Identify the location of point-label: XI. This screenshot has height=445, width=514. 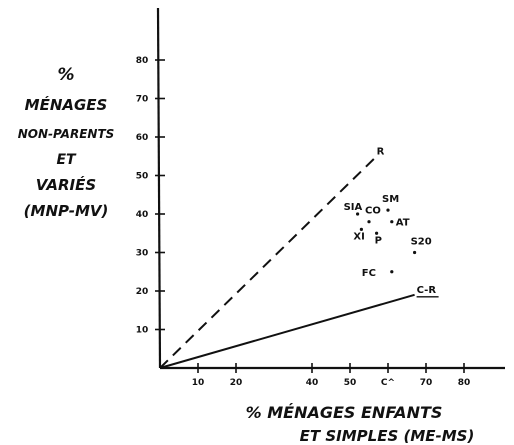
(358, 236).